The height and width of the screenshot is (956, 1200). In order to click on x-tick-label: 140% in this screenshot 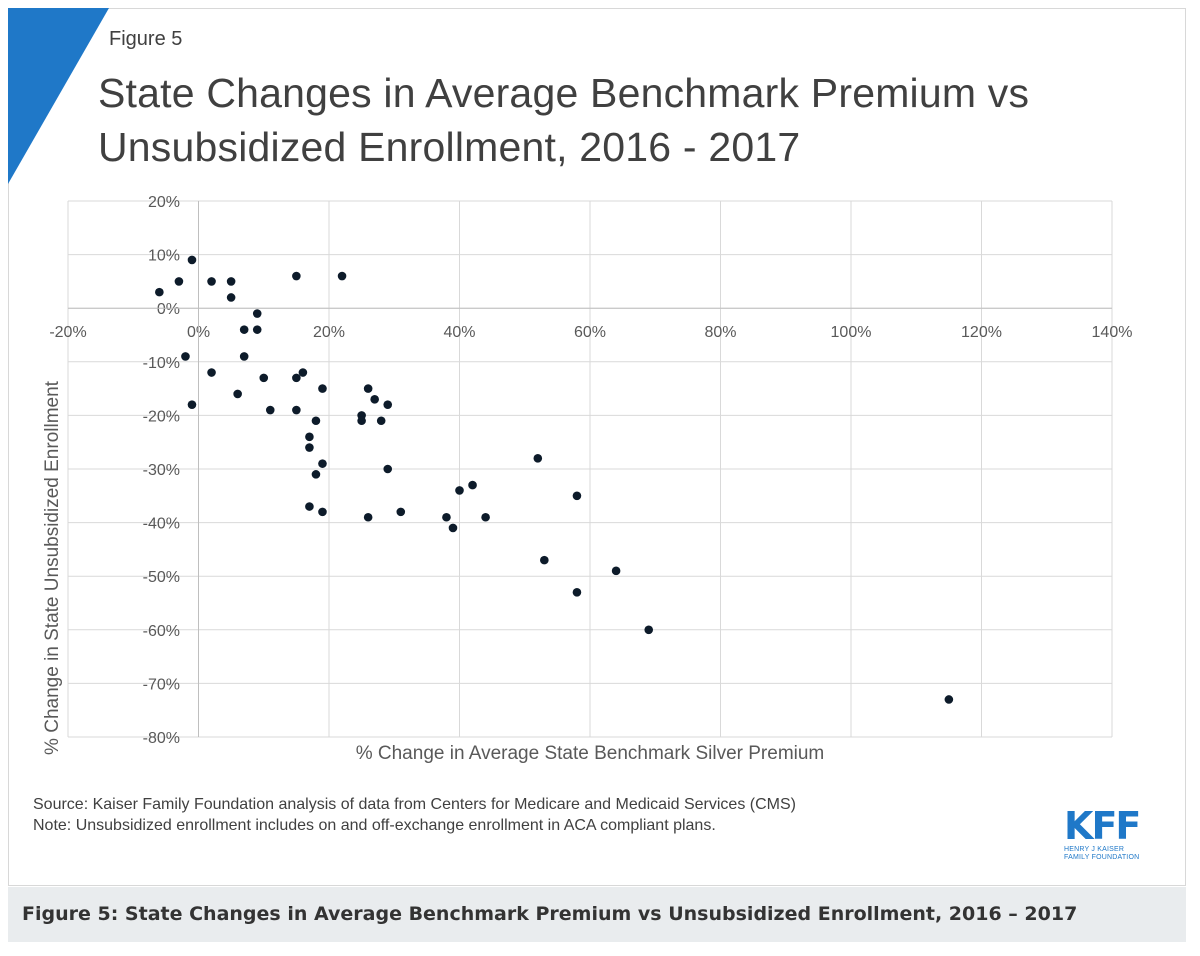, I will do `click(1112, 332)`.